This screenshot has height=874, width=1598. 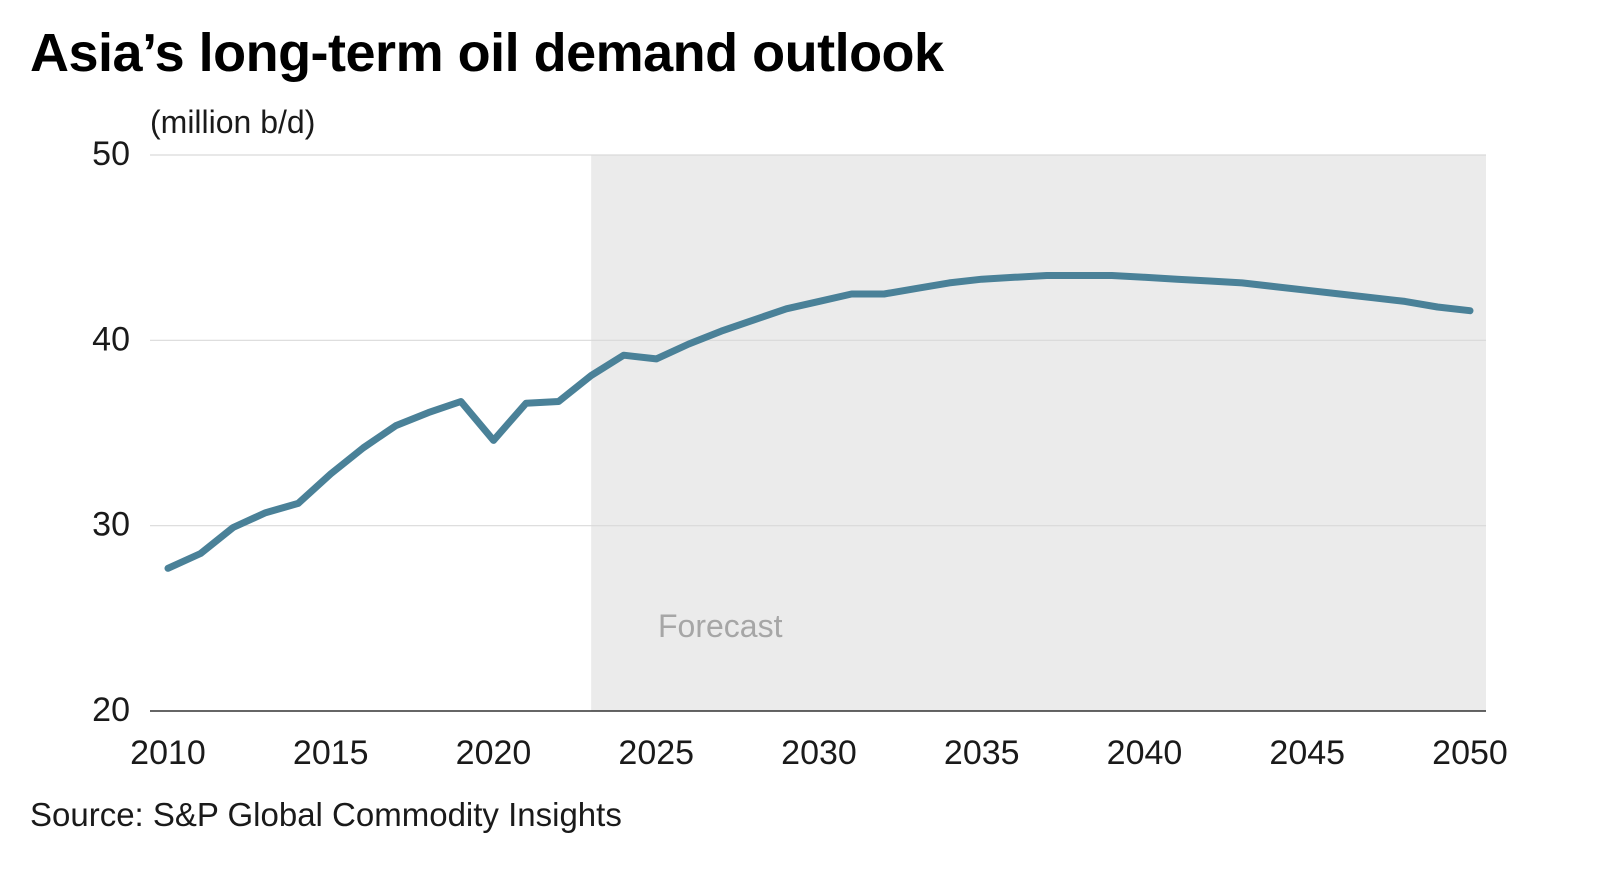 What do you see at coordinates (1470, 753) in the screenshot?
I see `x-tick-label: 2050` at bounding box center [1470, 753].